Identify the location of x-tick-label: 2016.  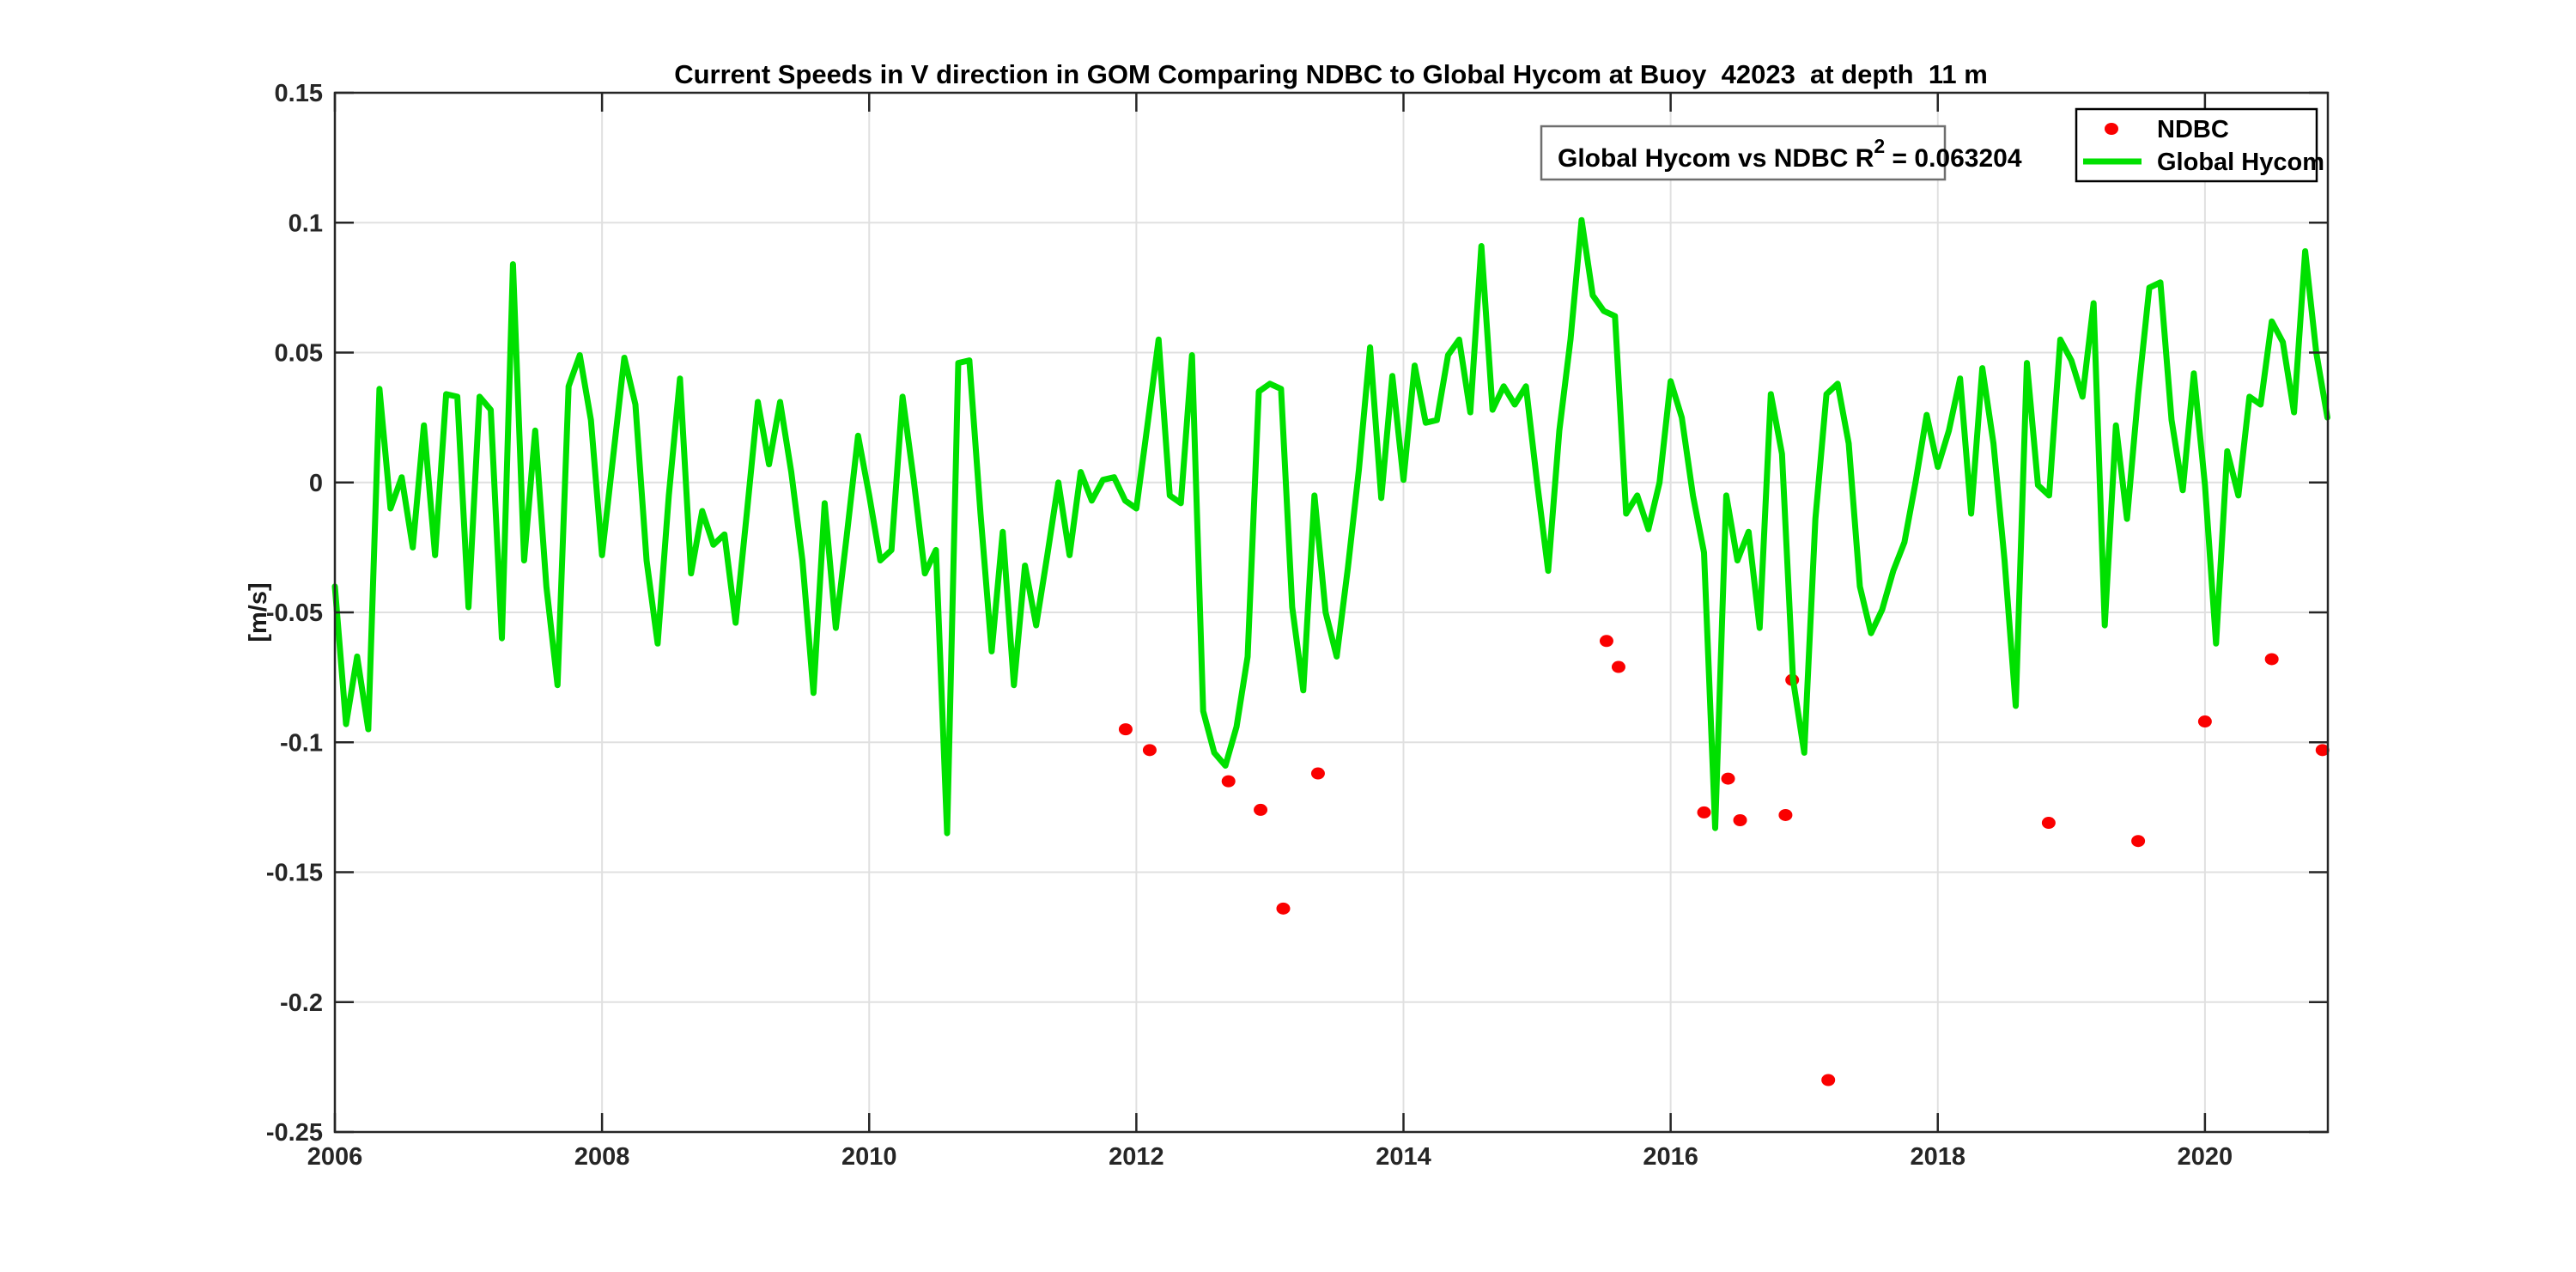
(1671, 1157).